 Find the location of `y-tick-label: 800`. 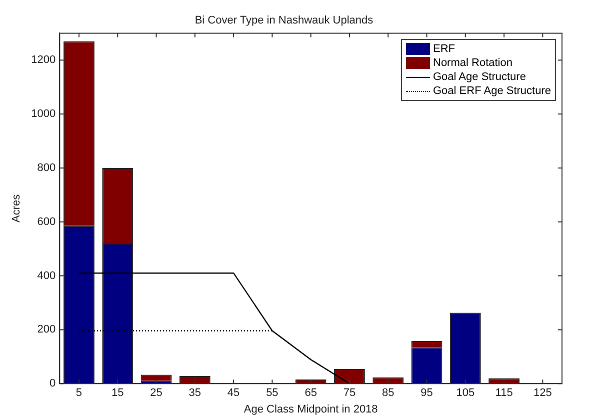

y-tick-label: 800 is located at coordinates (46, 168).